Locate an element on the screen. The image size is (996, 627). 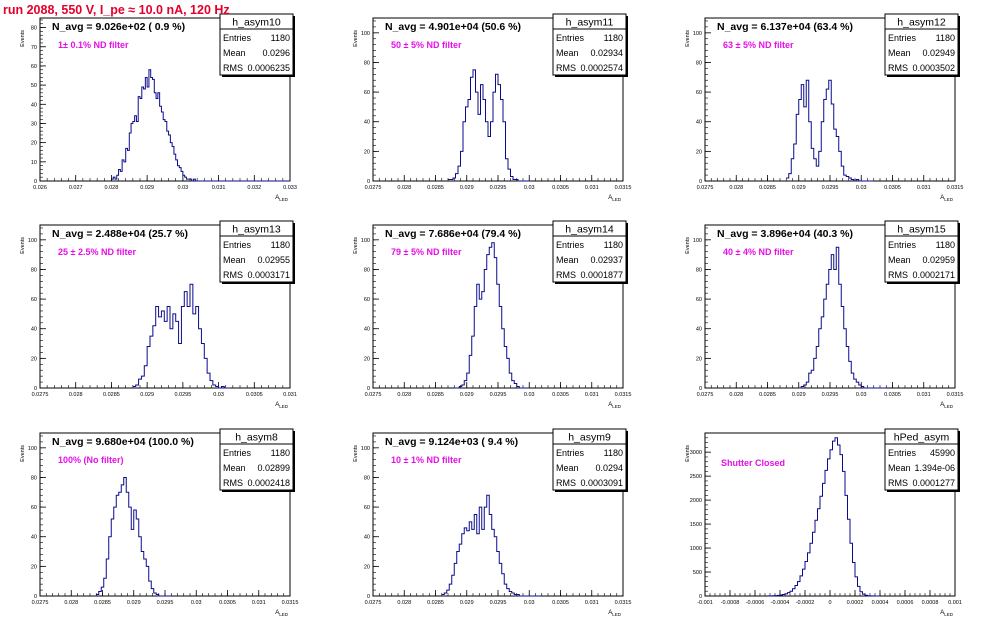
filter-note: 50 ± 5% ND filter is located at coordinates (426, 45).